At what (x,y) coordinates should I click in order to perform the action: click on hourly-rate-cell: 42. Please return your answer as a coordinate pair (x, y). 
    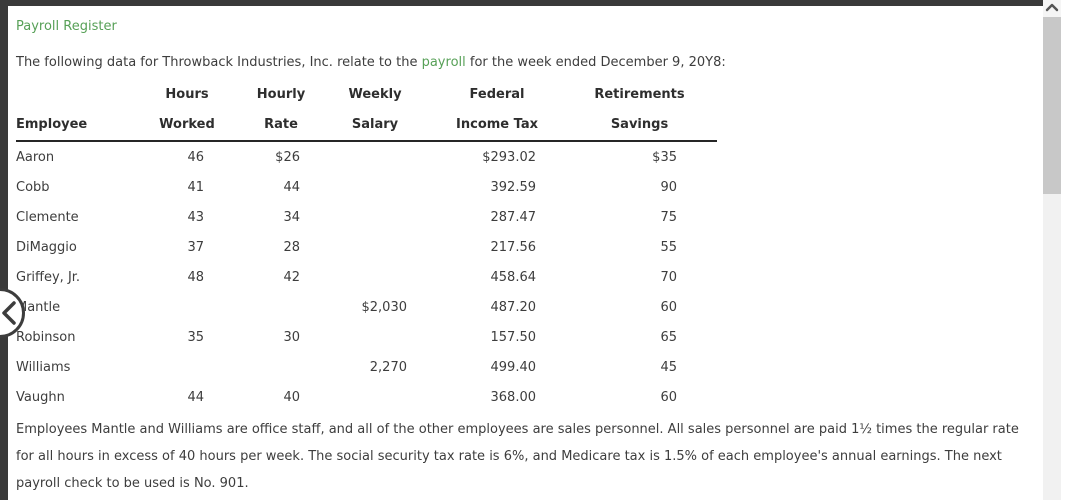
    Looking at the image, I should click on (291, 277).